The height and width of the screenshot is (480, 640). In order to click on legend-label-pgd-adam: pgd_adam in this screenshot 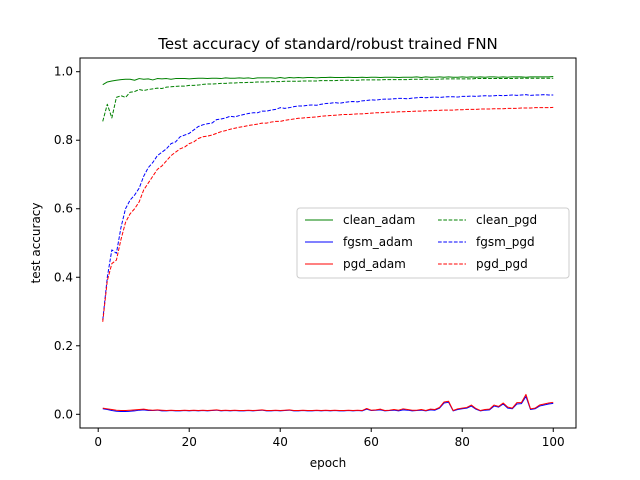, I will do `click(374, 264)`.